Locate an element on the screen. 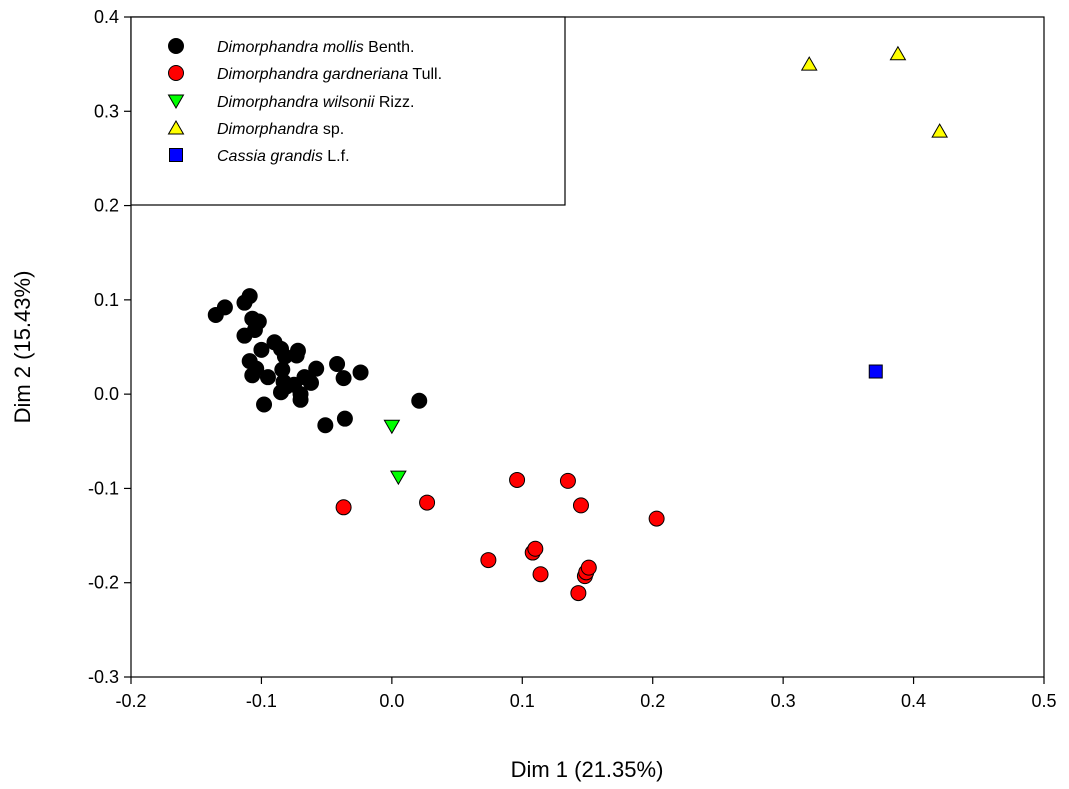 Image resolution: width=1069 pixels, height=789 pixels. legend-label: Dimorphandra gardneriana Tull. is located at coordinates (329, 74).